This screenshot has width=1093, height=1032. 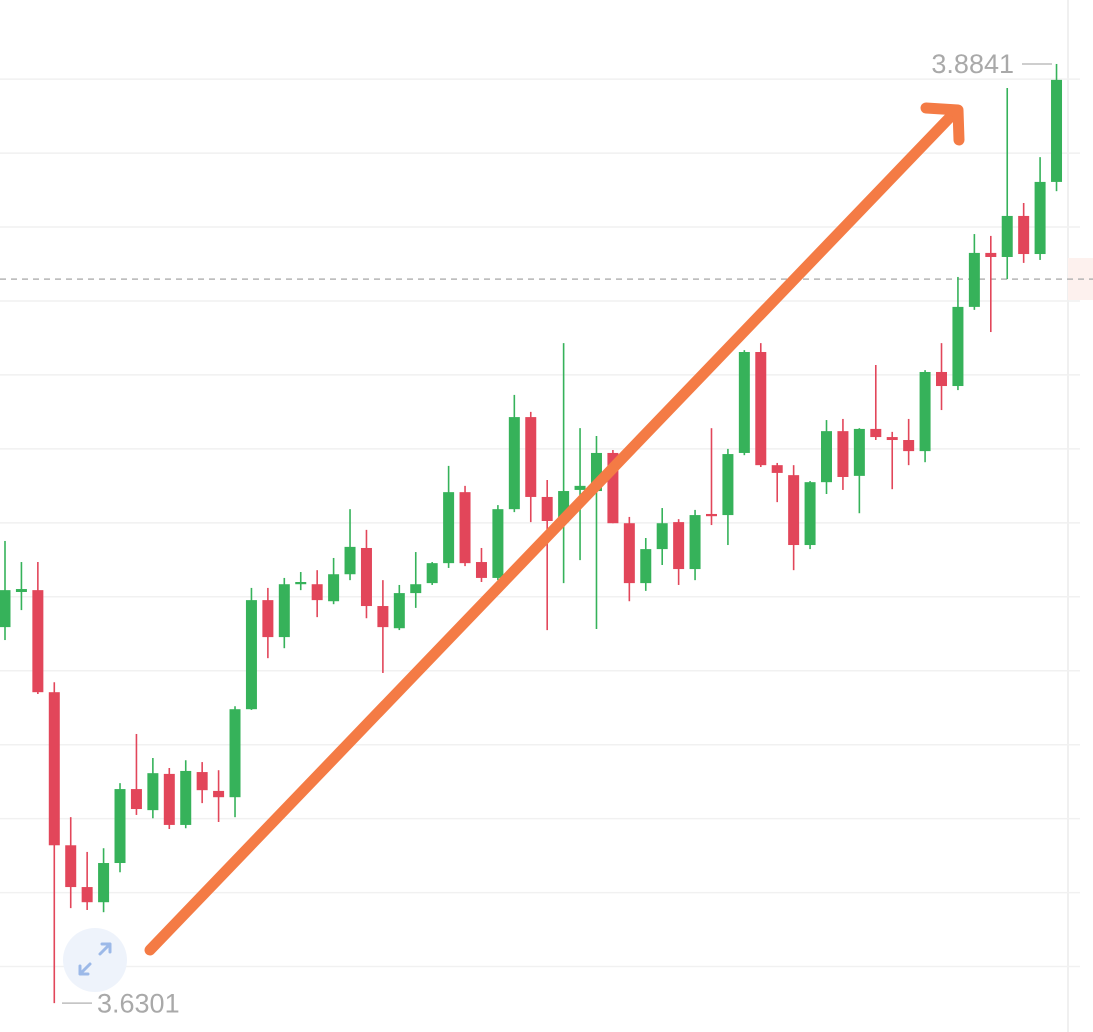 I want to click on expand-bg, so click(x=95, y=960).